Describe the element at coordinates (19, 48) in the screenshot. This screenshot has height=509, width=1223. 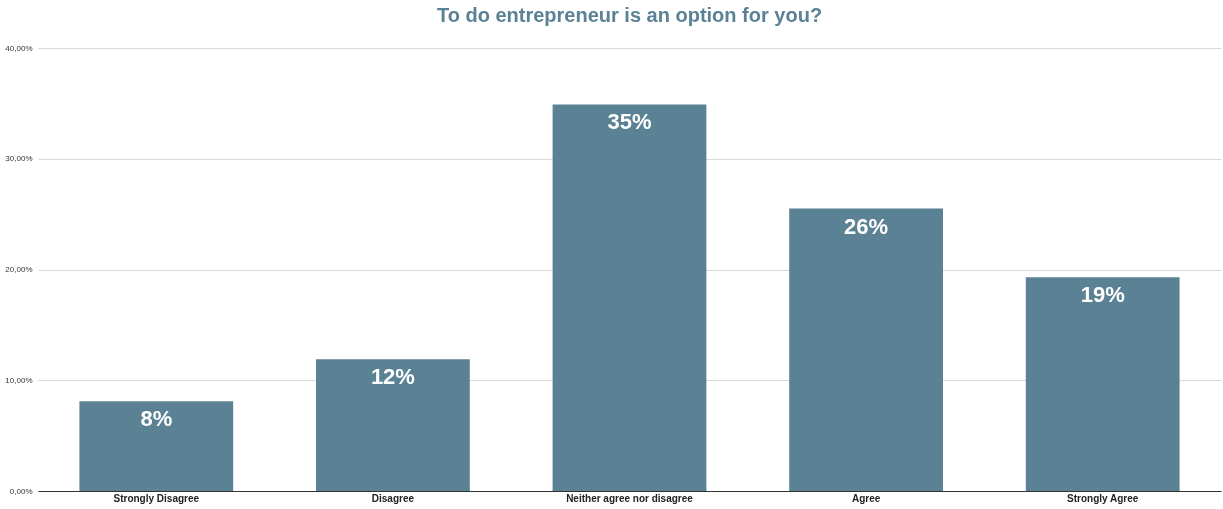
I see `y-tick-label: 40,00%` at that location.